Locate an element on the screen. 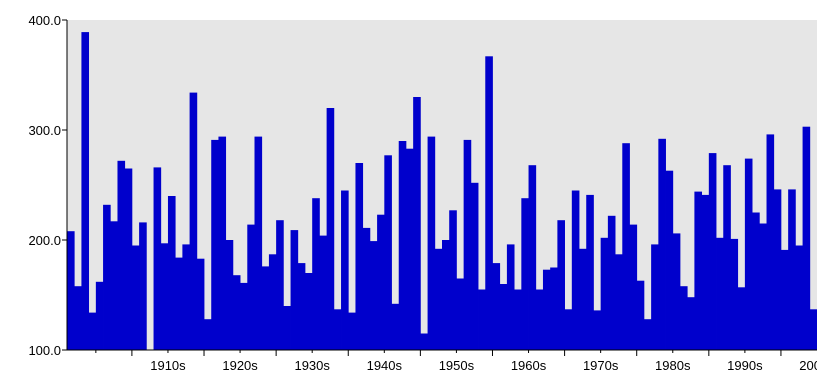  bar-1972 is located at coordinates (583, 299).